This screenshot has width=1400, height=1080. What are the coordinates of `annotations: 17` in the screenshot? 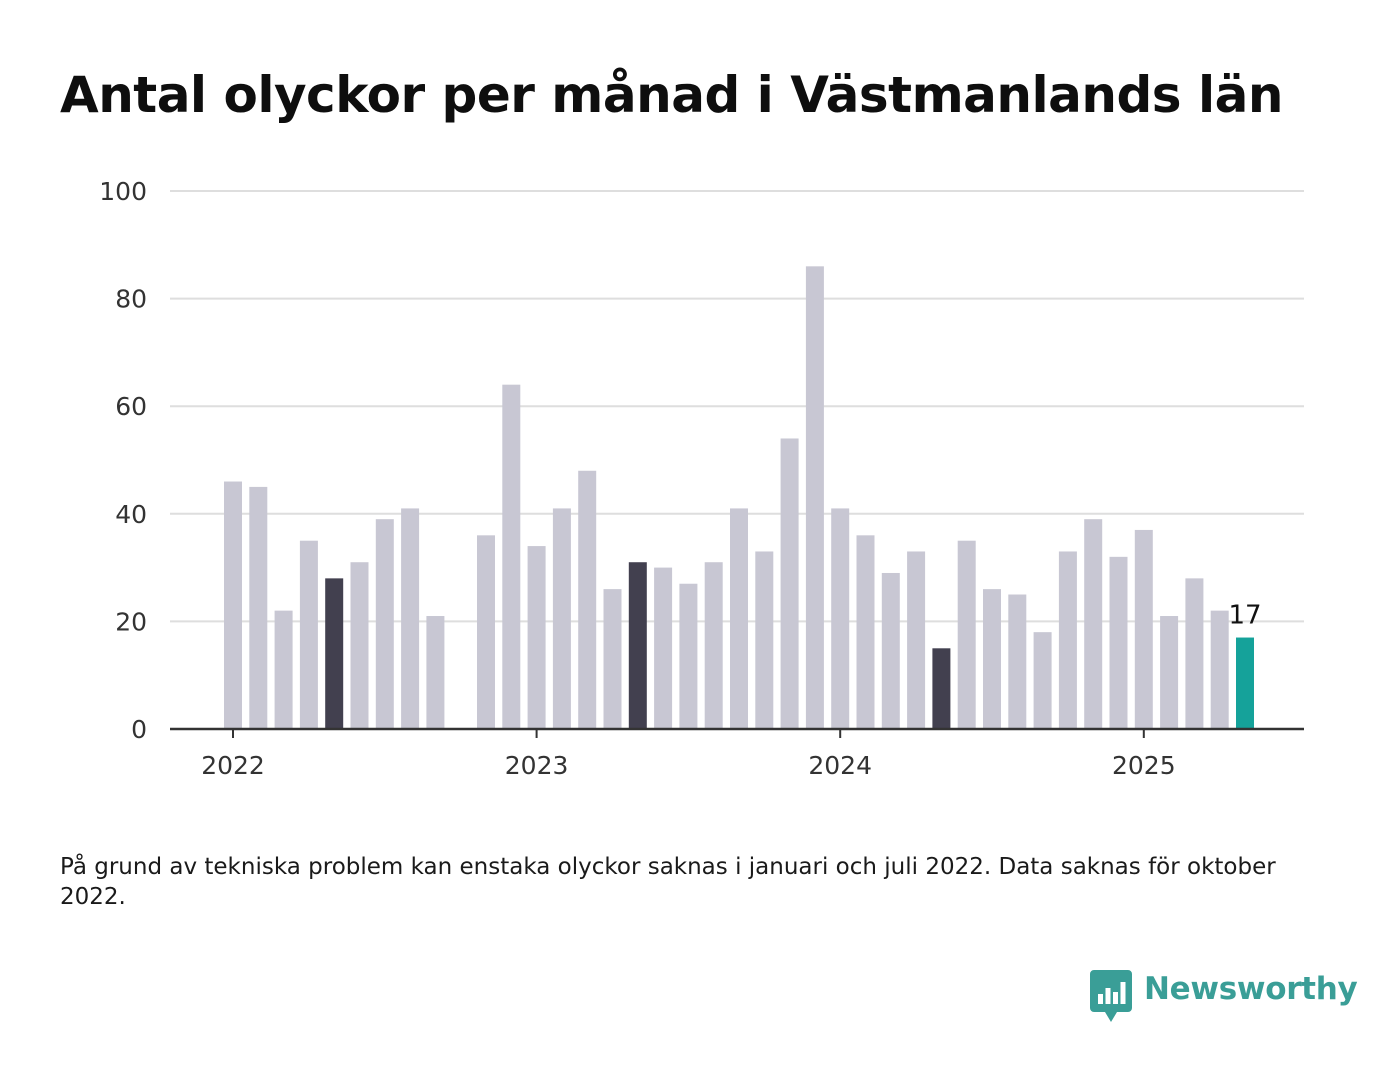 It's located at (1244, 616).